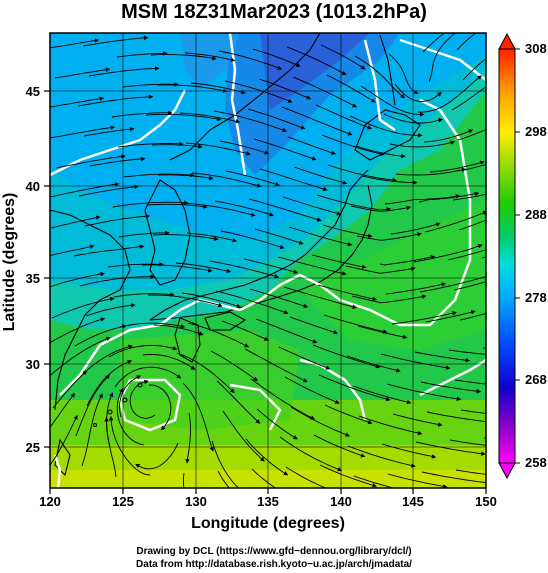 The image size is (548, 573). What do you see at coordinates (536, 297) in the screenshot?
I see `colorbar-label: 278` at bounding box center [536, 297].